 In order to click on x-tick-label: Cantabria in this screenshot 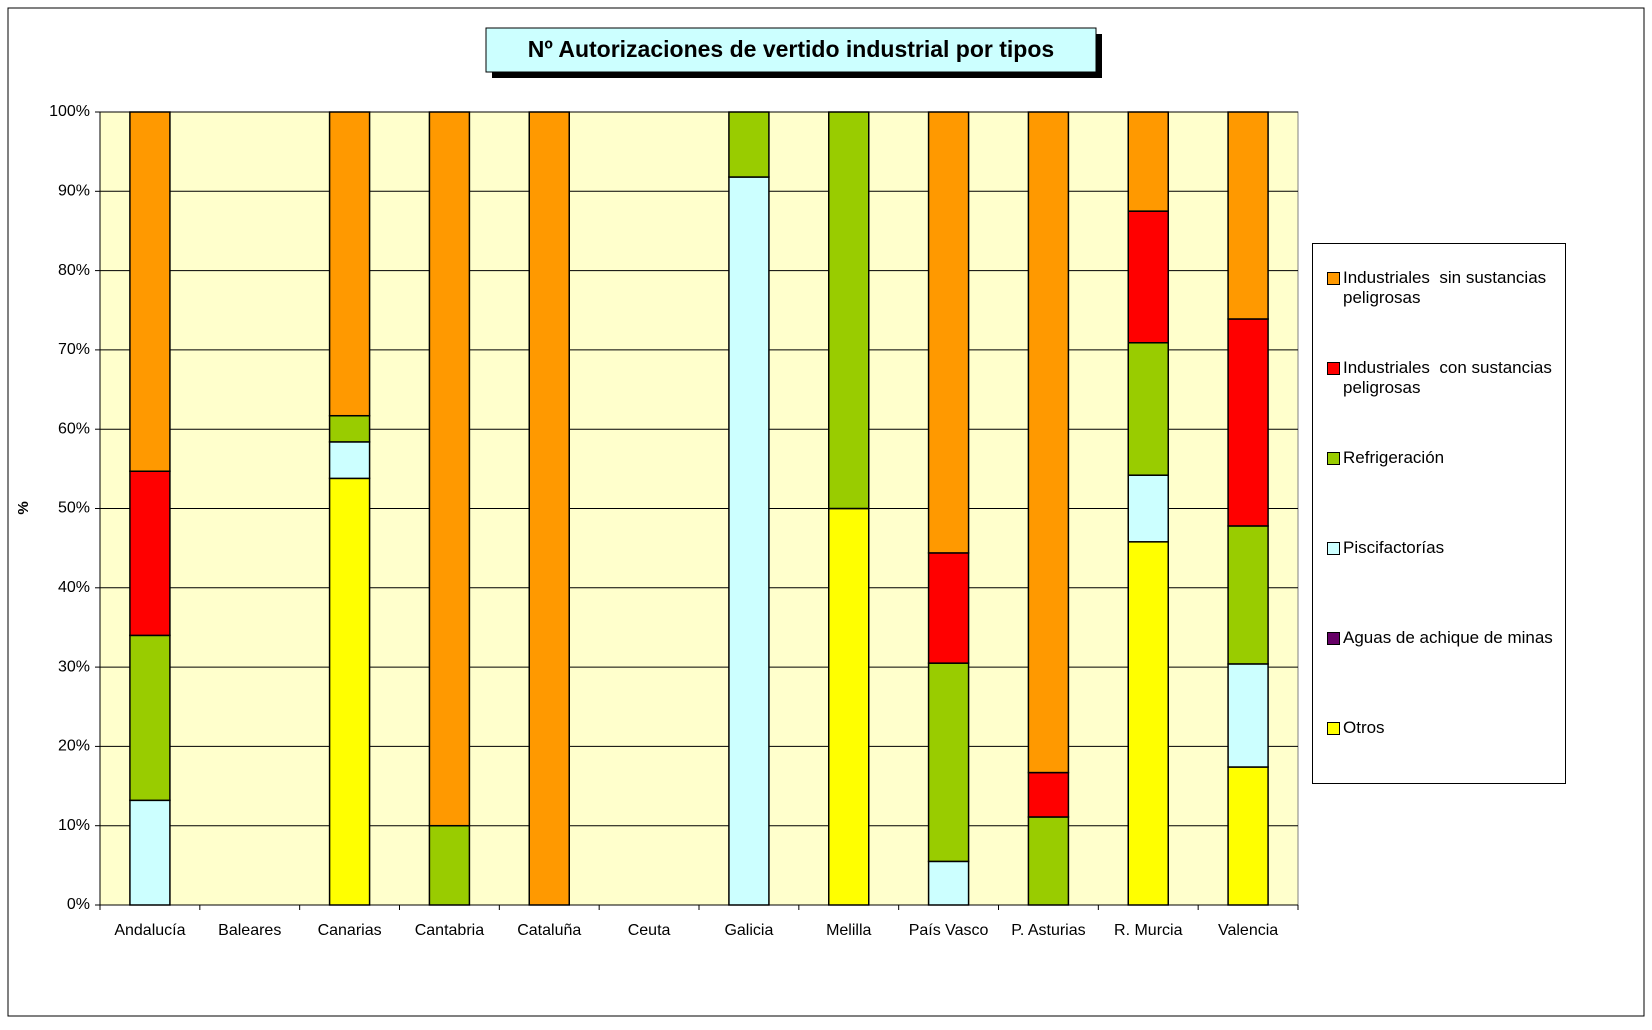, I will do `click(449, 930)`.